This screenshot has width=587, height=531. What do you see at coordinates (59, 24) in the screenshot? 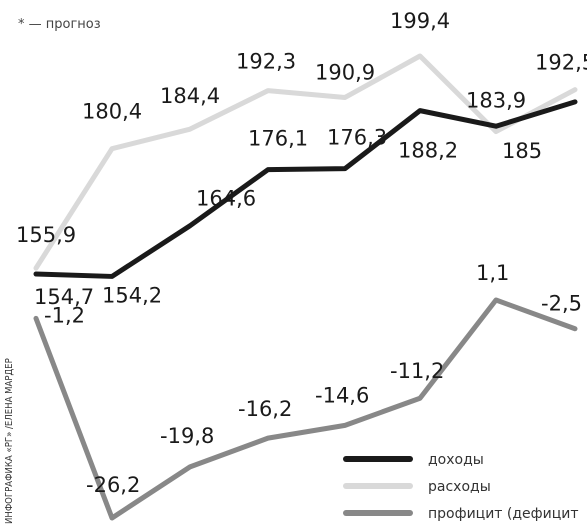
I see `forecast-note: * — прогноз` at bounding box center [59, 24].